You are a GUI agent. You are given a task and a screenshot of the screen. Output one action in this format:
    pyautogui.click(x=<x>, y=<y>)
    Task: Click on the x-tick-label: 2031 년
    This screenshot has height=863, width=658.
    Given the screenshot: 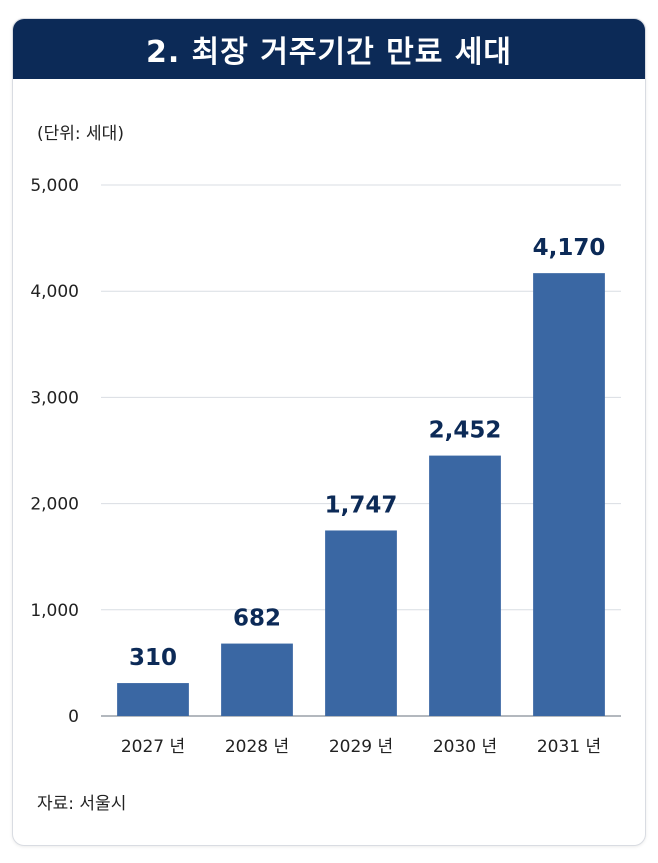 What is the action you would take?
    pyautogui.click(x=569, y=747)
    